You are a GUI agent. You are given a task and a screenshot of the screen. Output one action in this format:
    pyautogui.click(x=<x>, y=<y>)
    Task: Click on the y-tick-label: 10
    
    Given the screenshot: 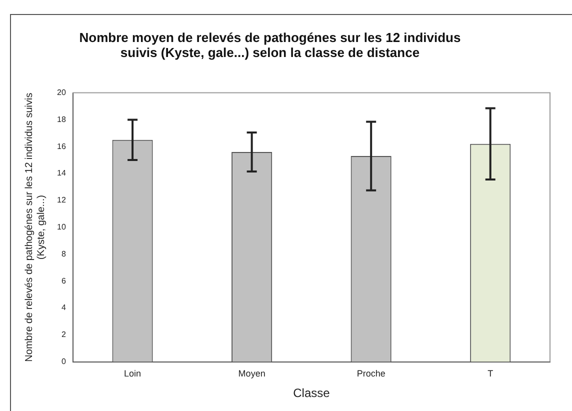 What is the action you would take?
    pyautogui.click(x=61, y=227)
    